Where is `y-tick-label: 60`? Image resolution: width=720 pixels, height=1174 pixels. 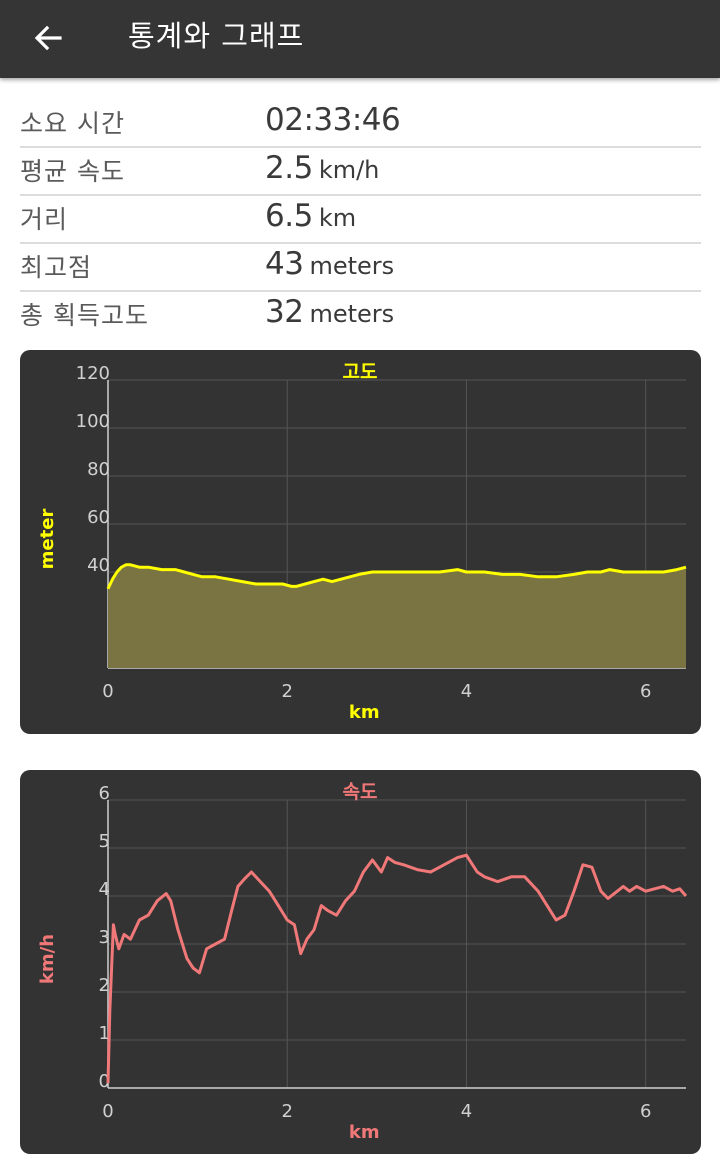 y-tick-label: 60 is located at coordinates (98, 517).